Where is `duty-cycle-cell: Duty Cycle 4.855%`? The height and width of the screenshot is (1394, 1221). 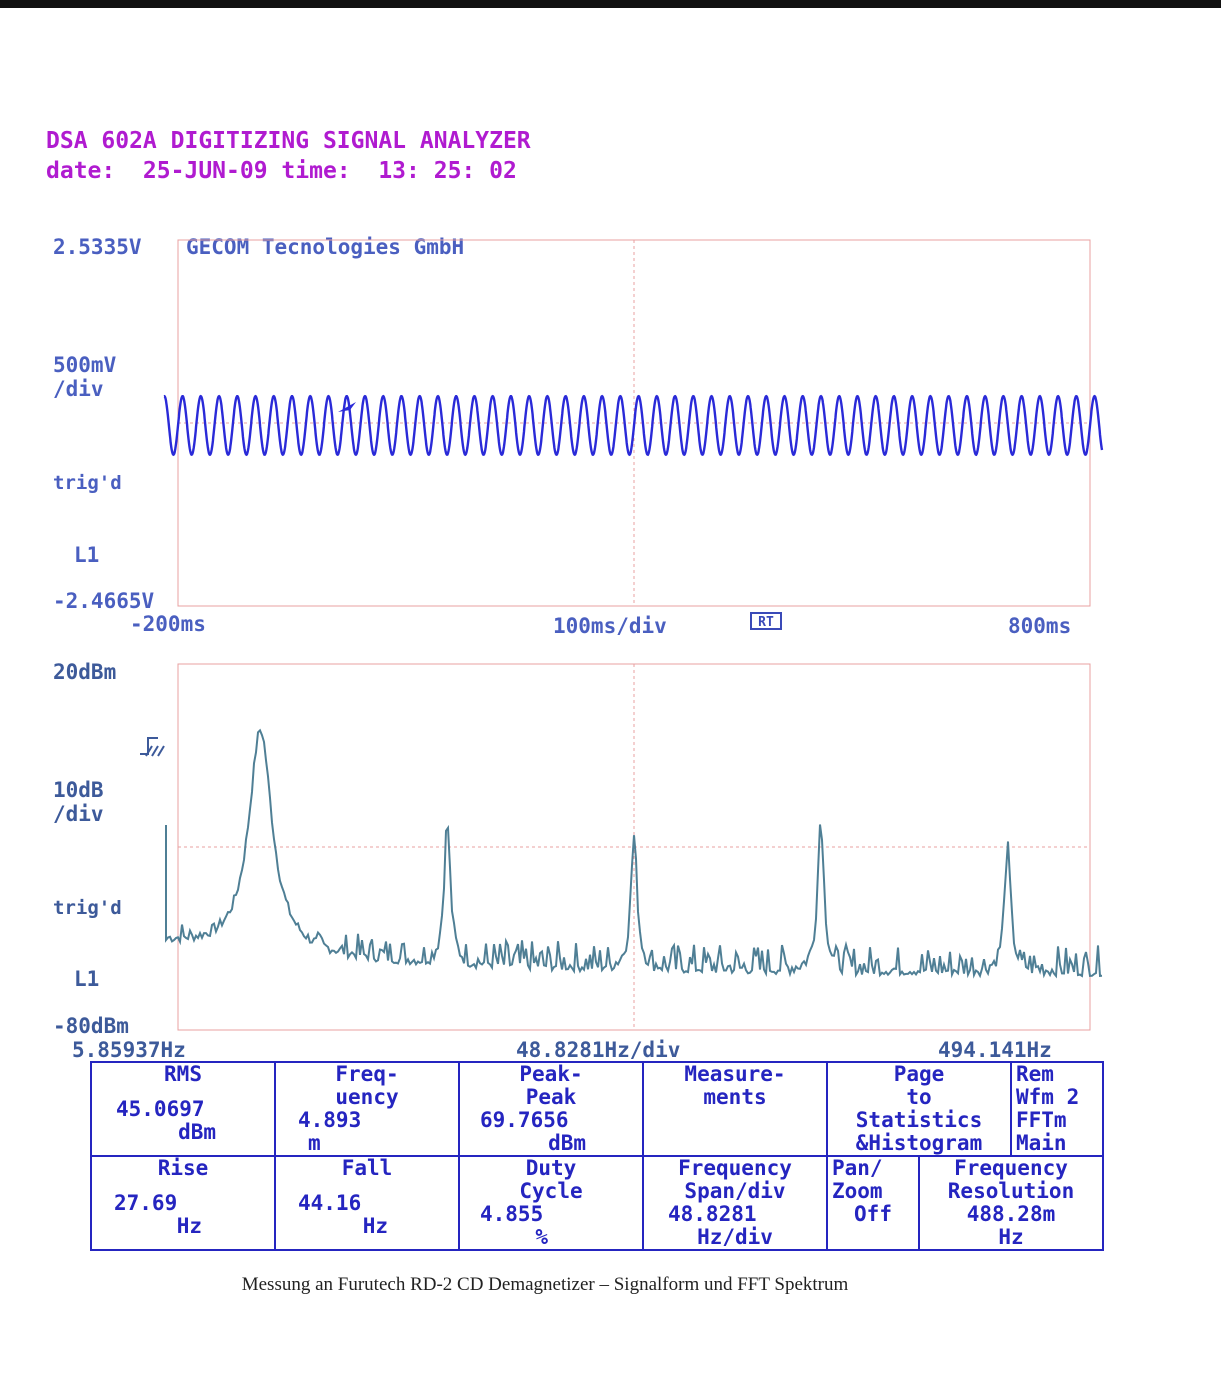
duty-cycle-cell: Duty Cycle 4.855% is located at coordinates (551, 1203).